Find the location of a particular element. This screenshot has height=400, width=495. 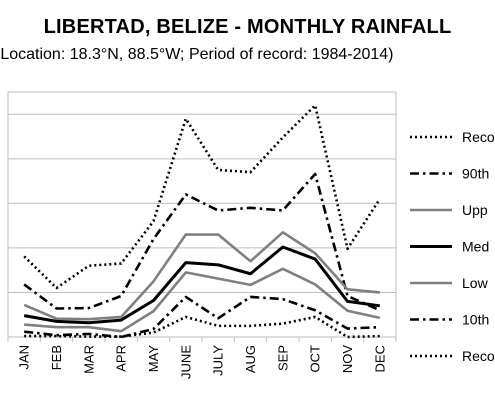

x-tick-label: JULY is located at coordinates (218, 360).